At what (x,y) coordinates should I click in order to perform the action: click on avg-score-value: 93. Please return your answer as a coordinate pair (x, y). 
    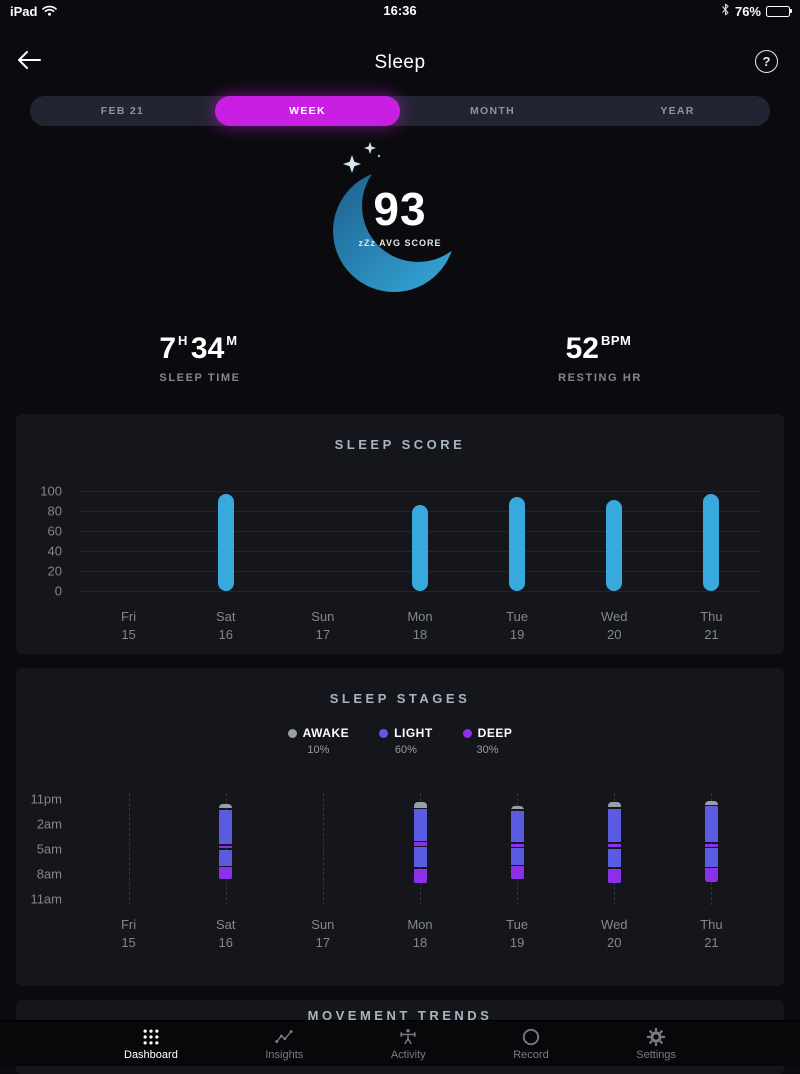
    Looking at the image, I should click on (400, 209).